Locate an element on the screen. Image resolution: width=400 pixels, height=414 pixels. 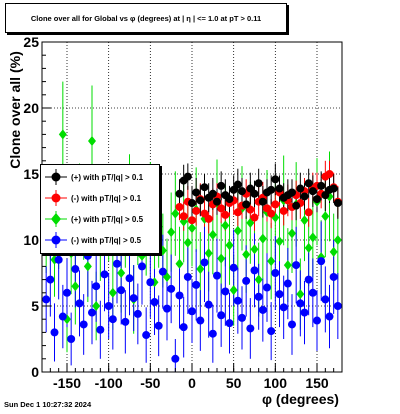
legend-entry-pos-05: (+) with pT/|q| > 0.5 is located at coordinates (100, 219).